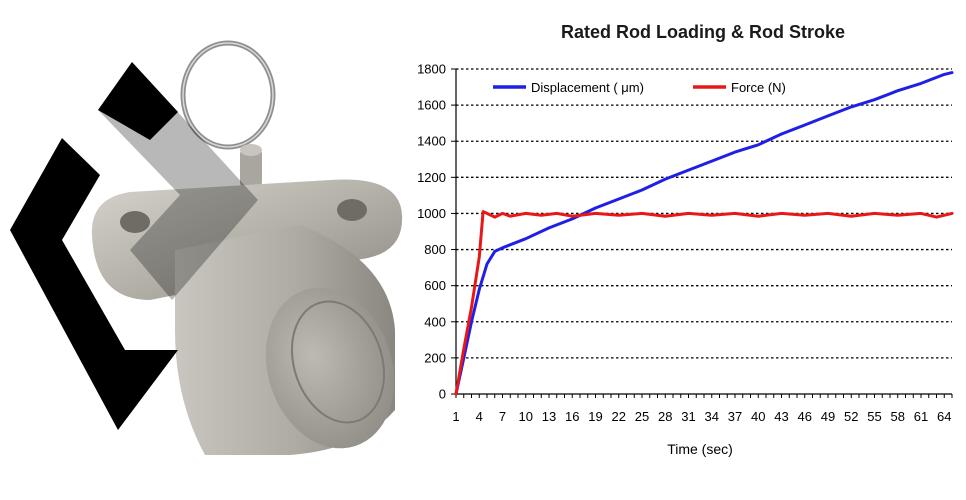 The image size is (966, 500). I want to click on x-tick-label: 31, so click(688, 416).